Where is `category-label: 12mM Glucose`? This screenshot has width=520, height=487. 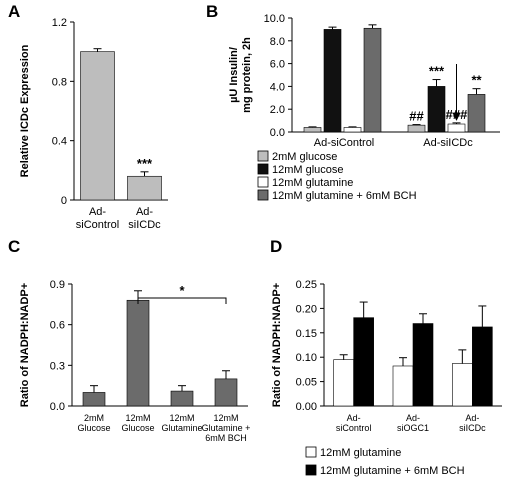
category-label: 12mM Glucose is located at coordinates (137, 423).